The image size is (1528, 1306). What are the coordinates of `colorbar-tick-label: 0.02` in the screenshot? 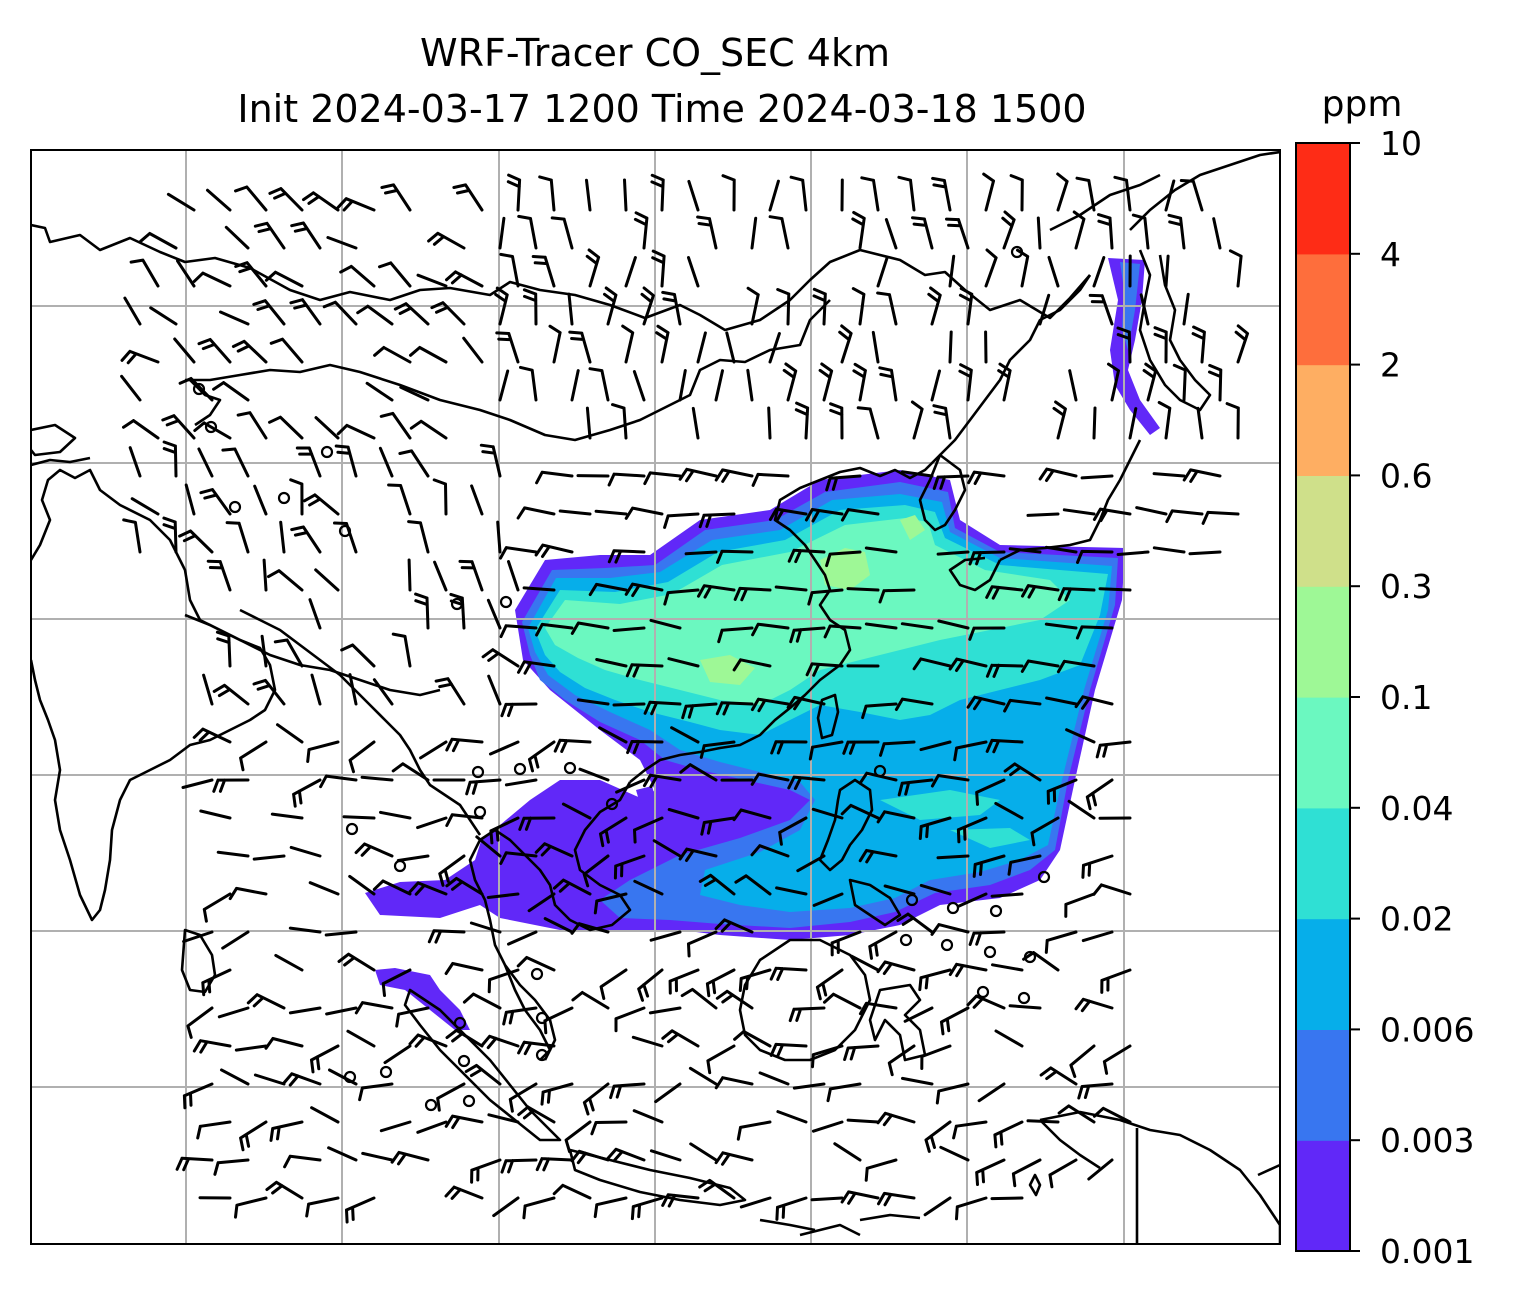 It's located at (1416, 919).